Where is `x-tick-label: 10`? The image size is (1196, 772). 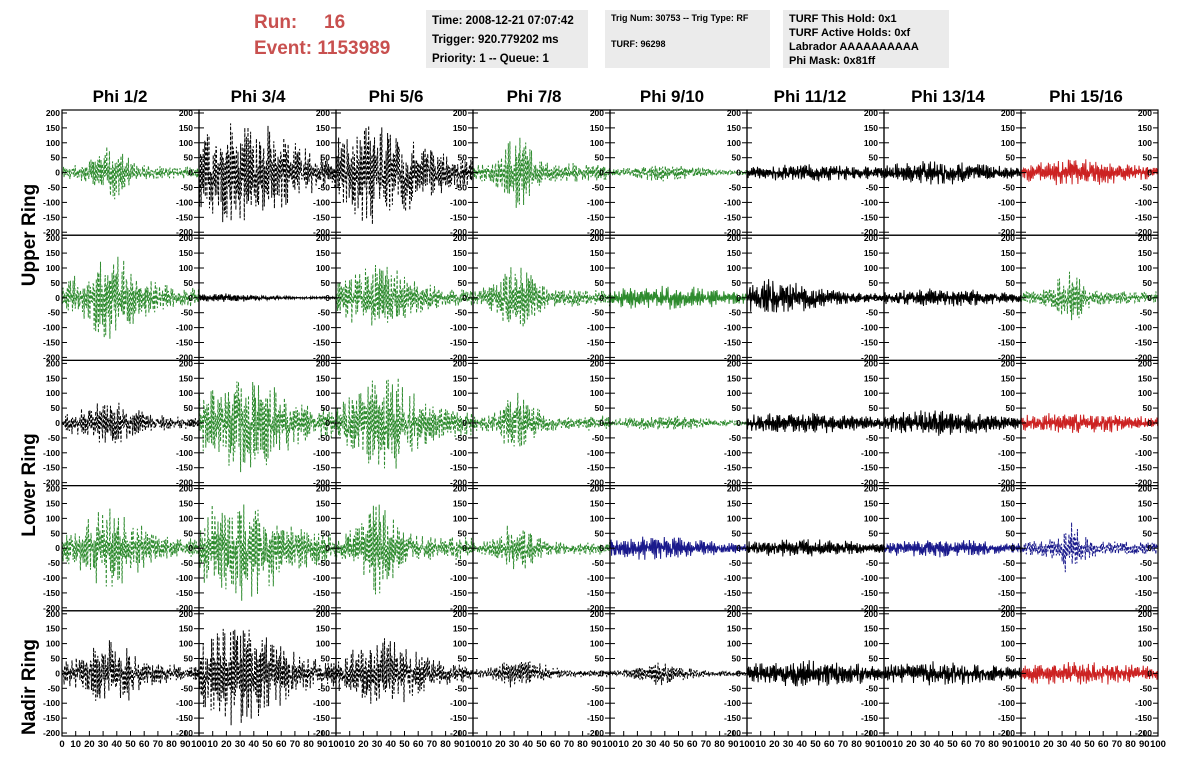 x-tick-label: 10 is located at coordinates (897, 744).